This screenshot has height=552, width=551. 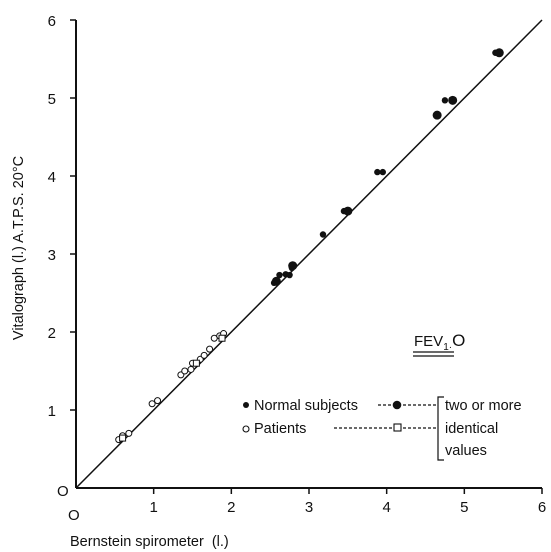 What do you see at coordinates (246, 429) in the screenshot?
I see `legend-patients-marker` at bounding box center [246, 429].